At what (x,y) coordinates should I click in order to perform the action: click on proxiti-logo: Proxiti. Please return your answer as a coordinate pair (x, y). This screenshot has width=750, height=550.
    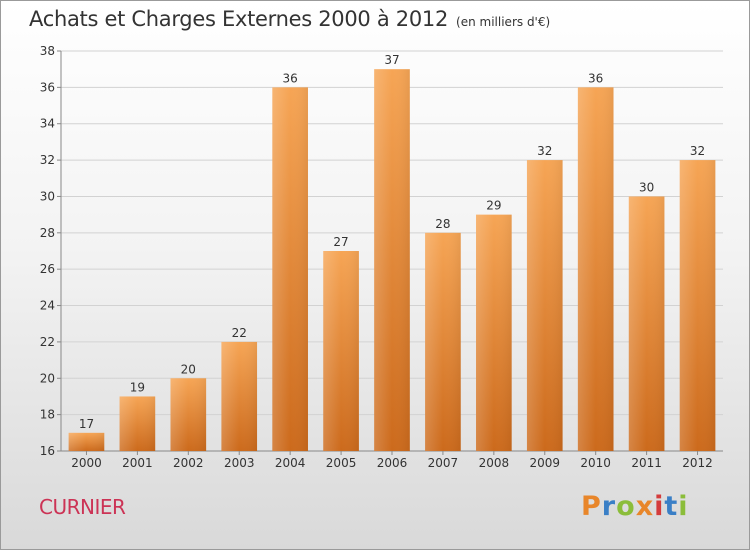
    Looking at the image, I should click on (635, 506).